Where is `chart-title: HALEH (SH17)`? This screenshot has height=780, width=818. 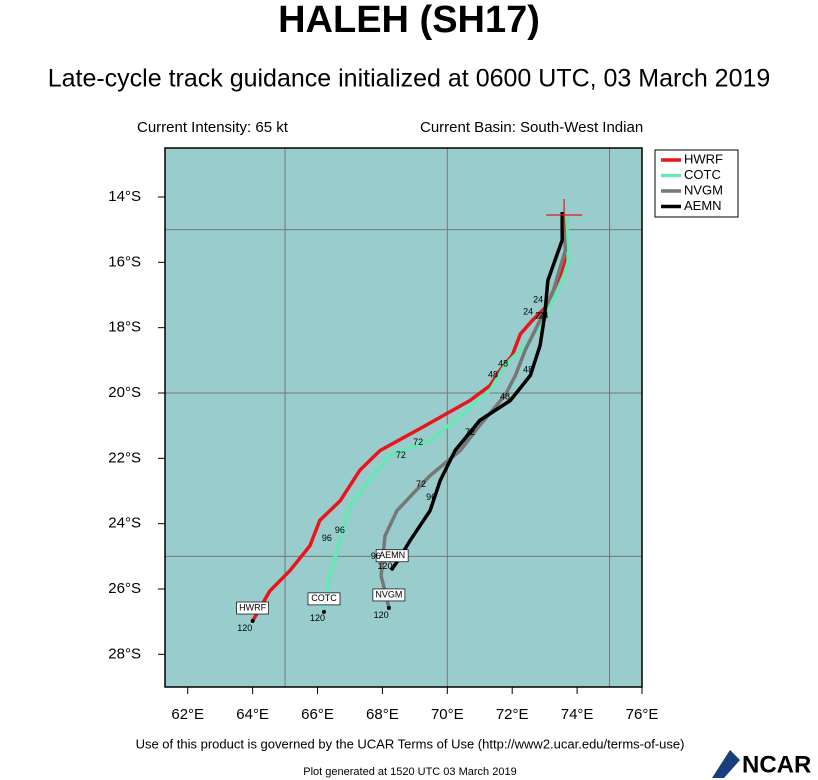
chart-title: HALEH (SH17) is located at coordinates (409, 20).